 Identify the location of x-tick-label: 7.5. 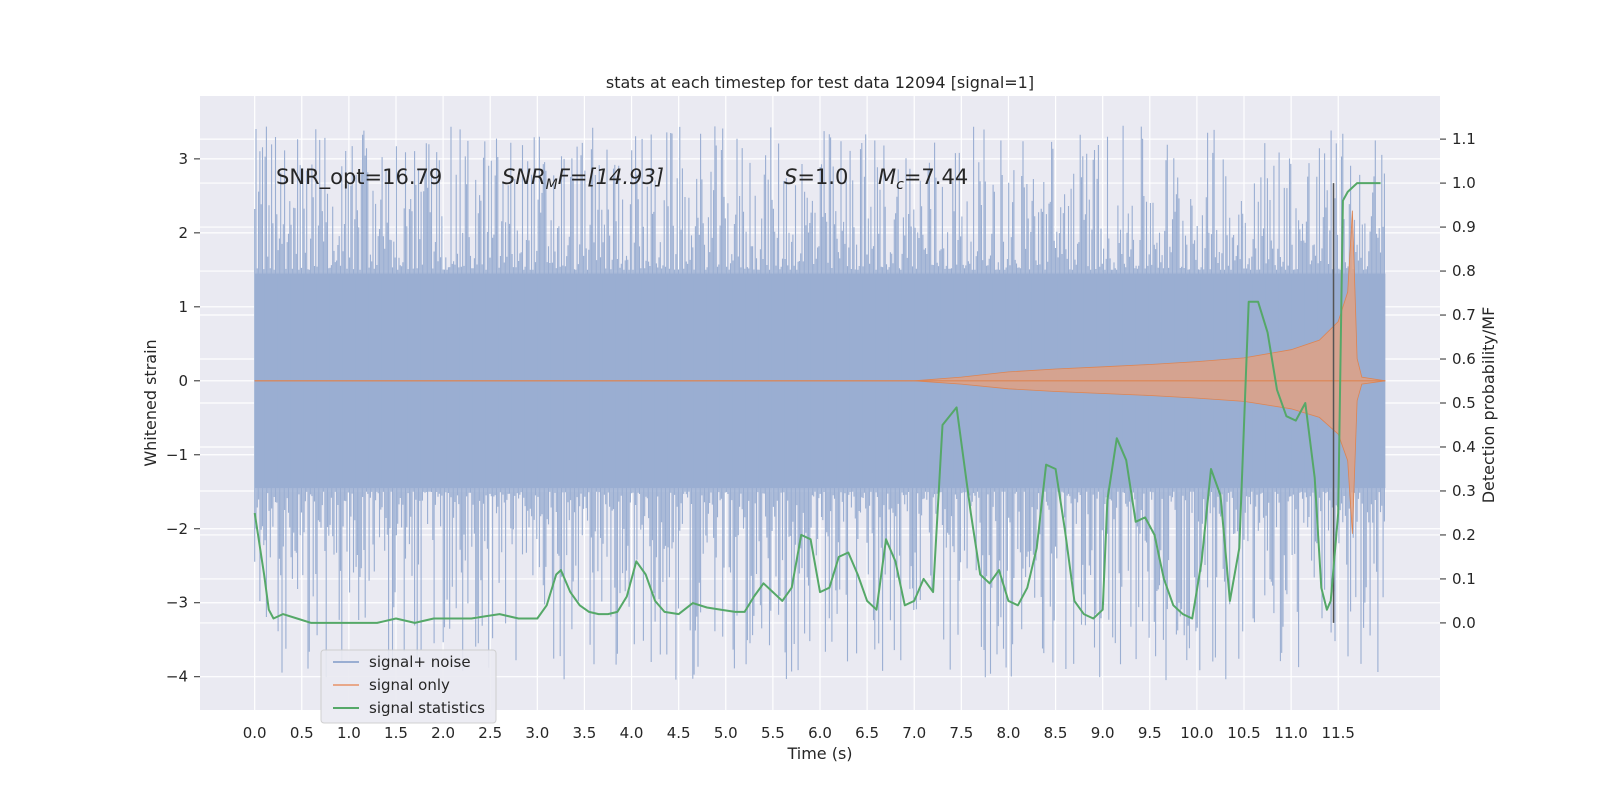
(961, 733).